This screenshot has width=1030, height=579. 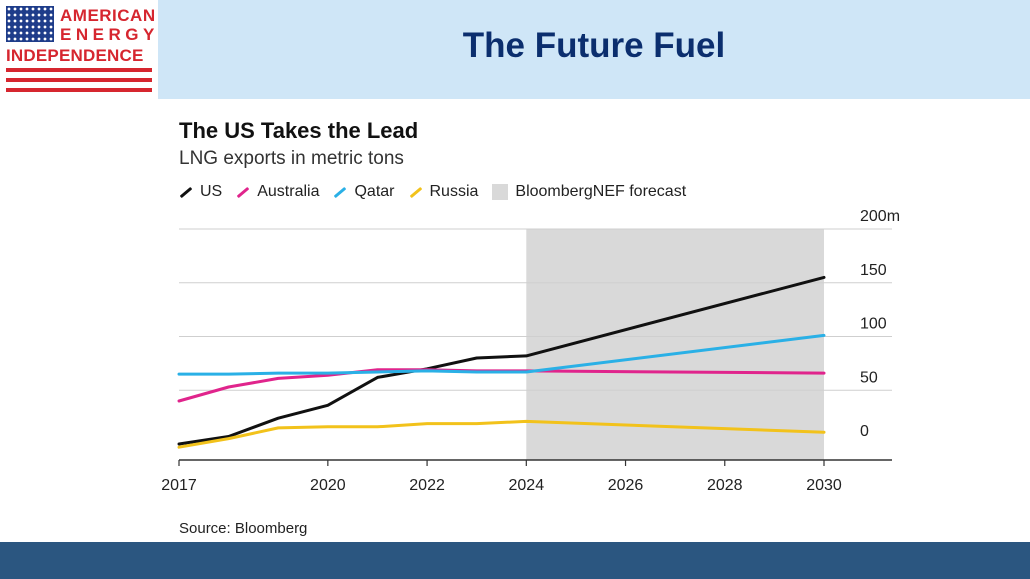 What do you see at coordinates (869, 377) in the screenshot?
I see `y-tick-label: 50` at bounding box center [869, 377].